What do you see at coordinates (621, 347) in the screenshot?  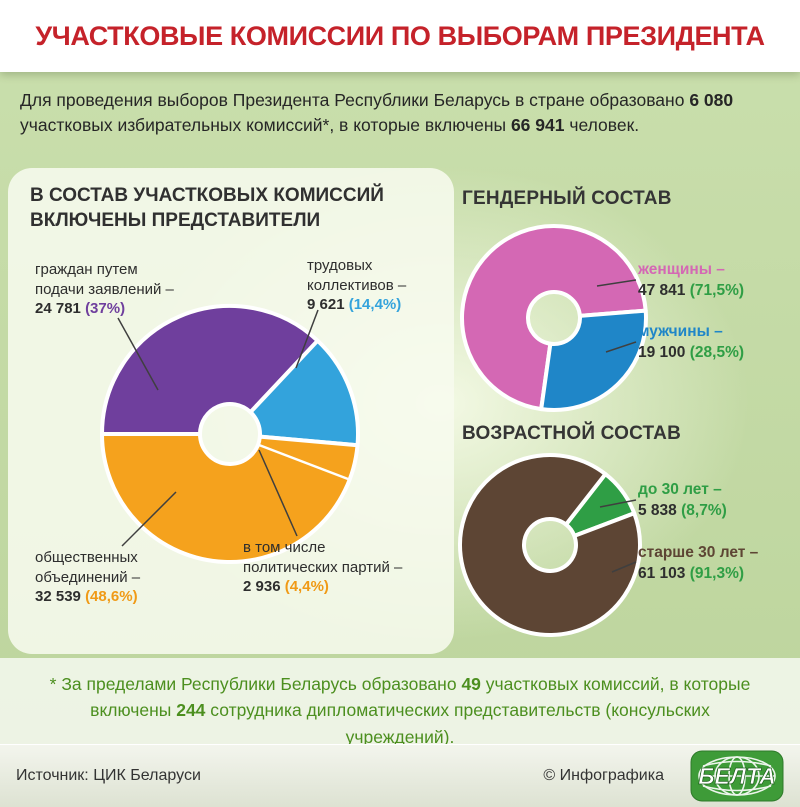 I see `callout-men` at bounding box center [621, 347].